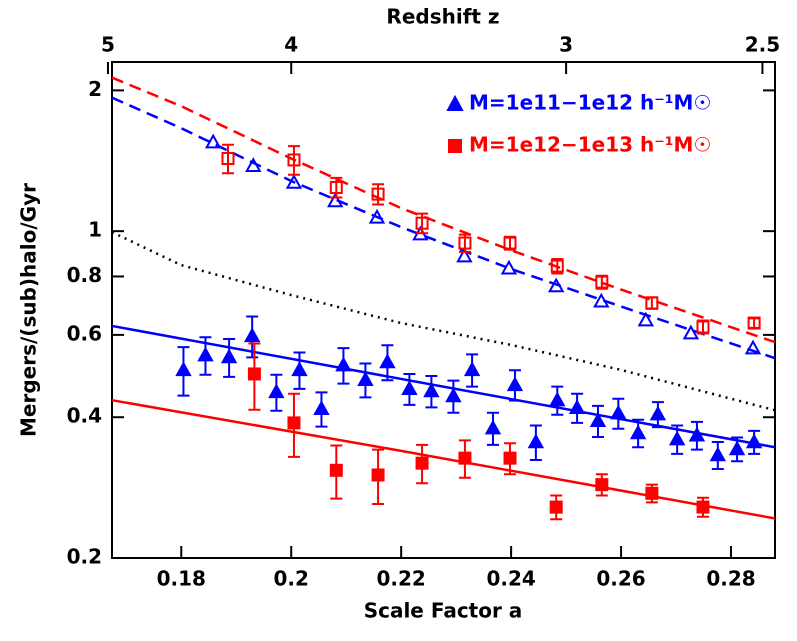  What do you see at coordinates (108, 45) in the screenshot?
I see `x2-tick-label: 5` at bounding box center [108, 45].